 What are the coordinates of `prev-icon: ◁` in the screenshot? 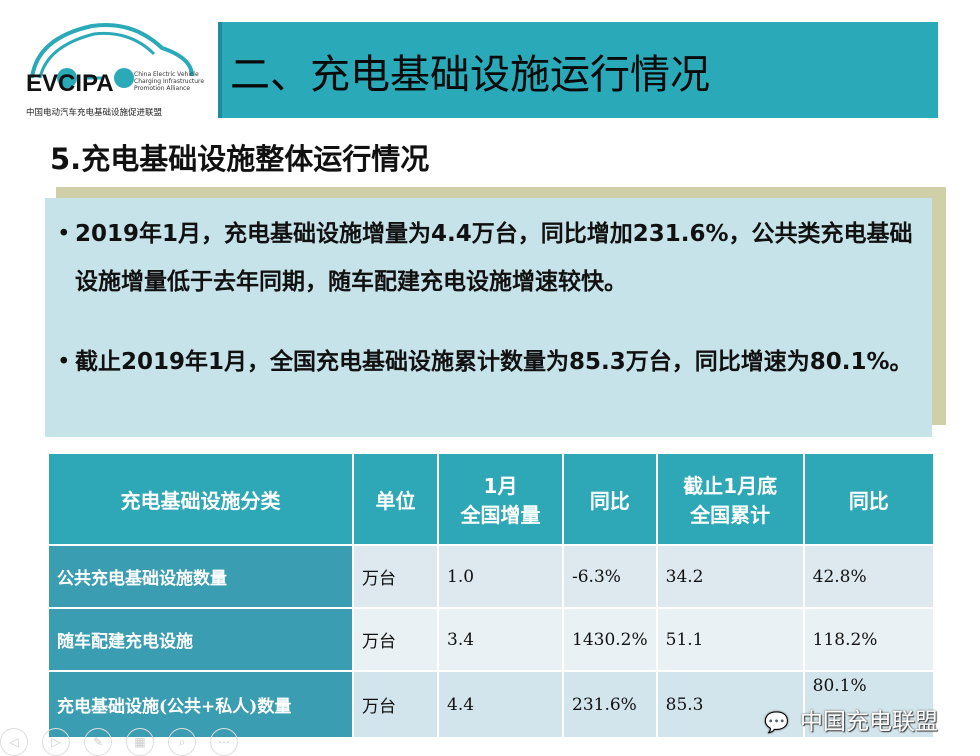 It's located at (14, 742).